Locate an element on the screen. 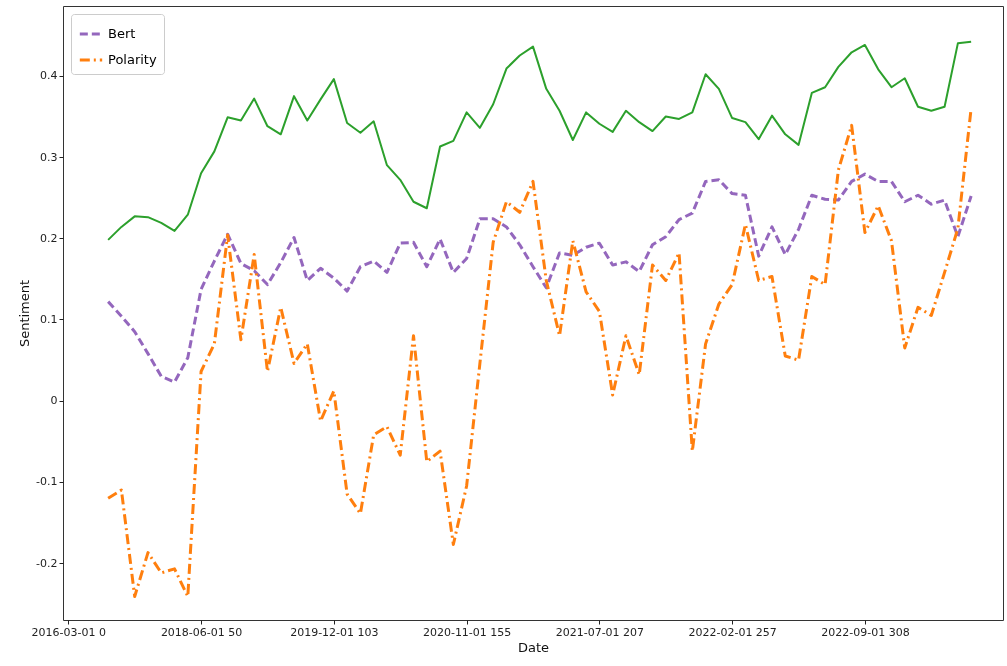 The height and width of the screenshot is (666, 1007). y-axis-title: Sentiment is located at coordinates (25, 313).